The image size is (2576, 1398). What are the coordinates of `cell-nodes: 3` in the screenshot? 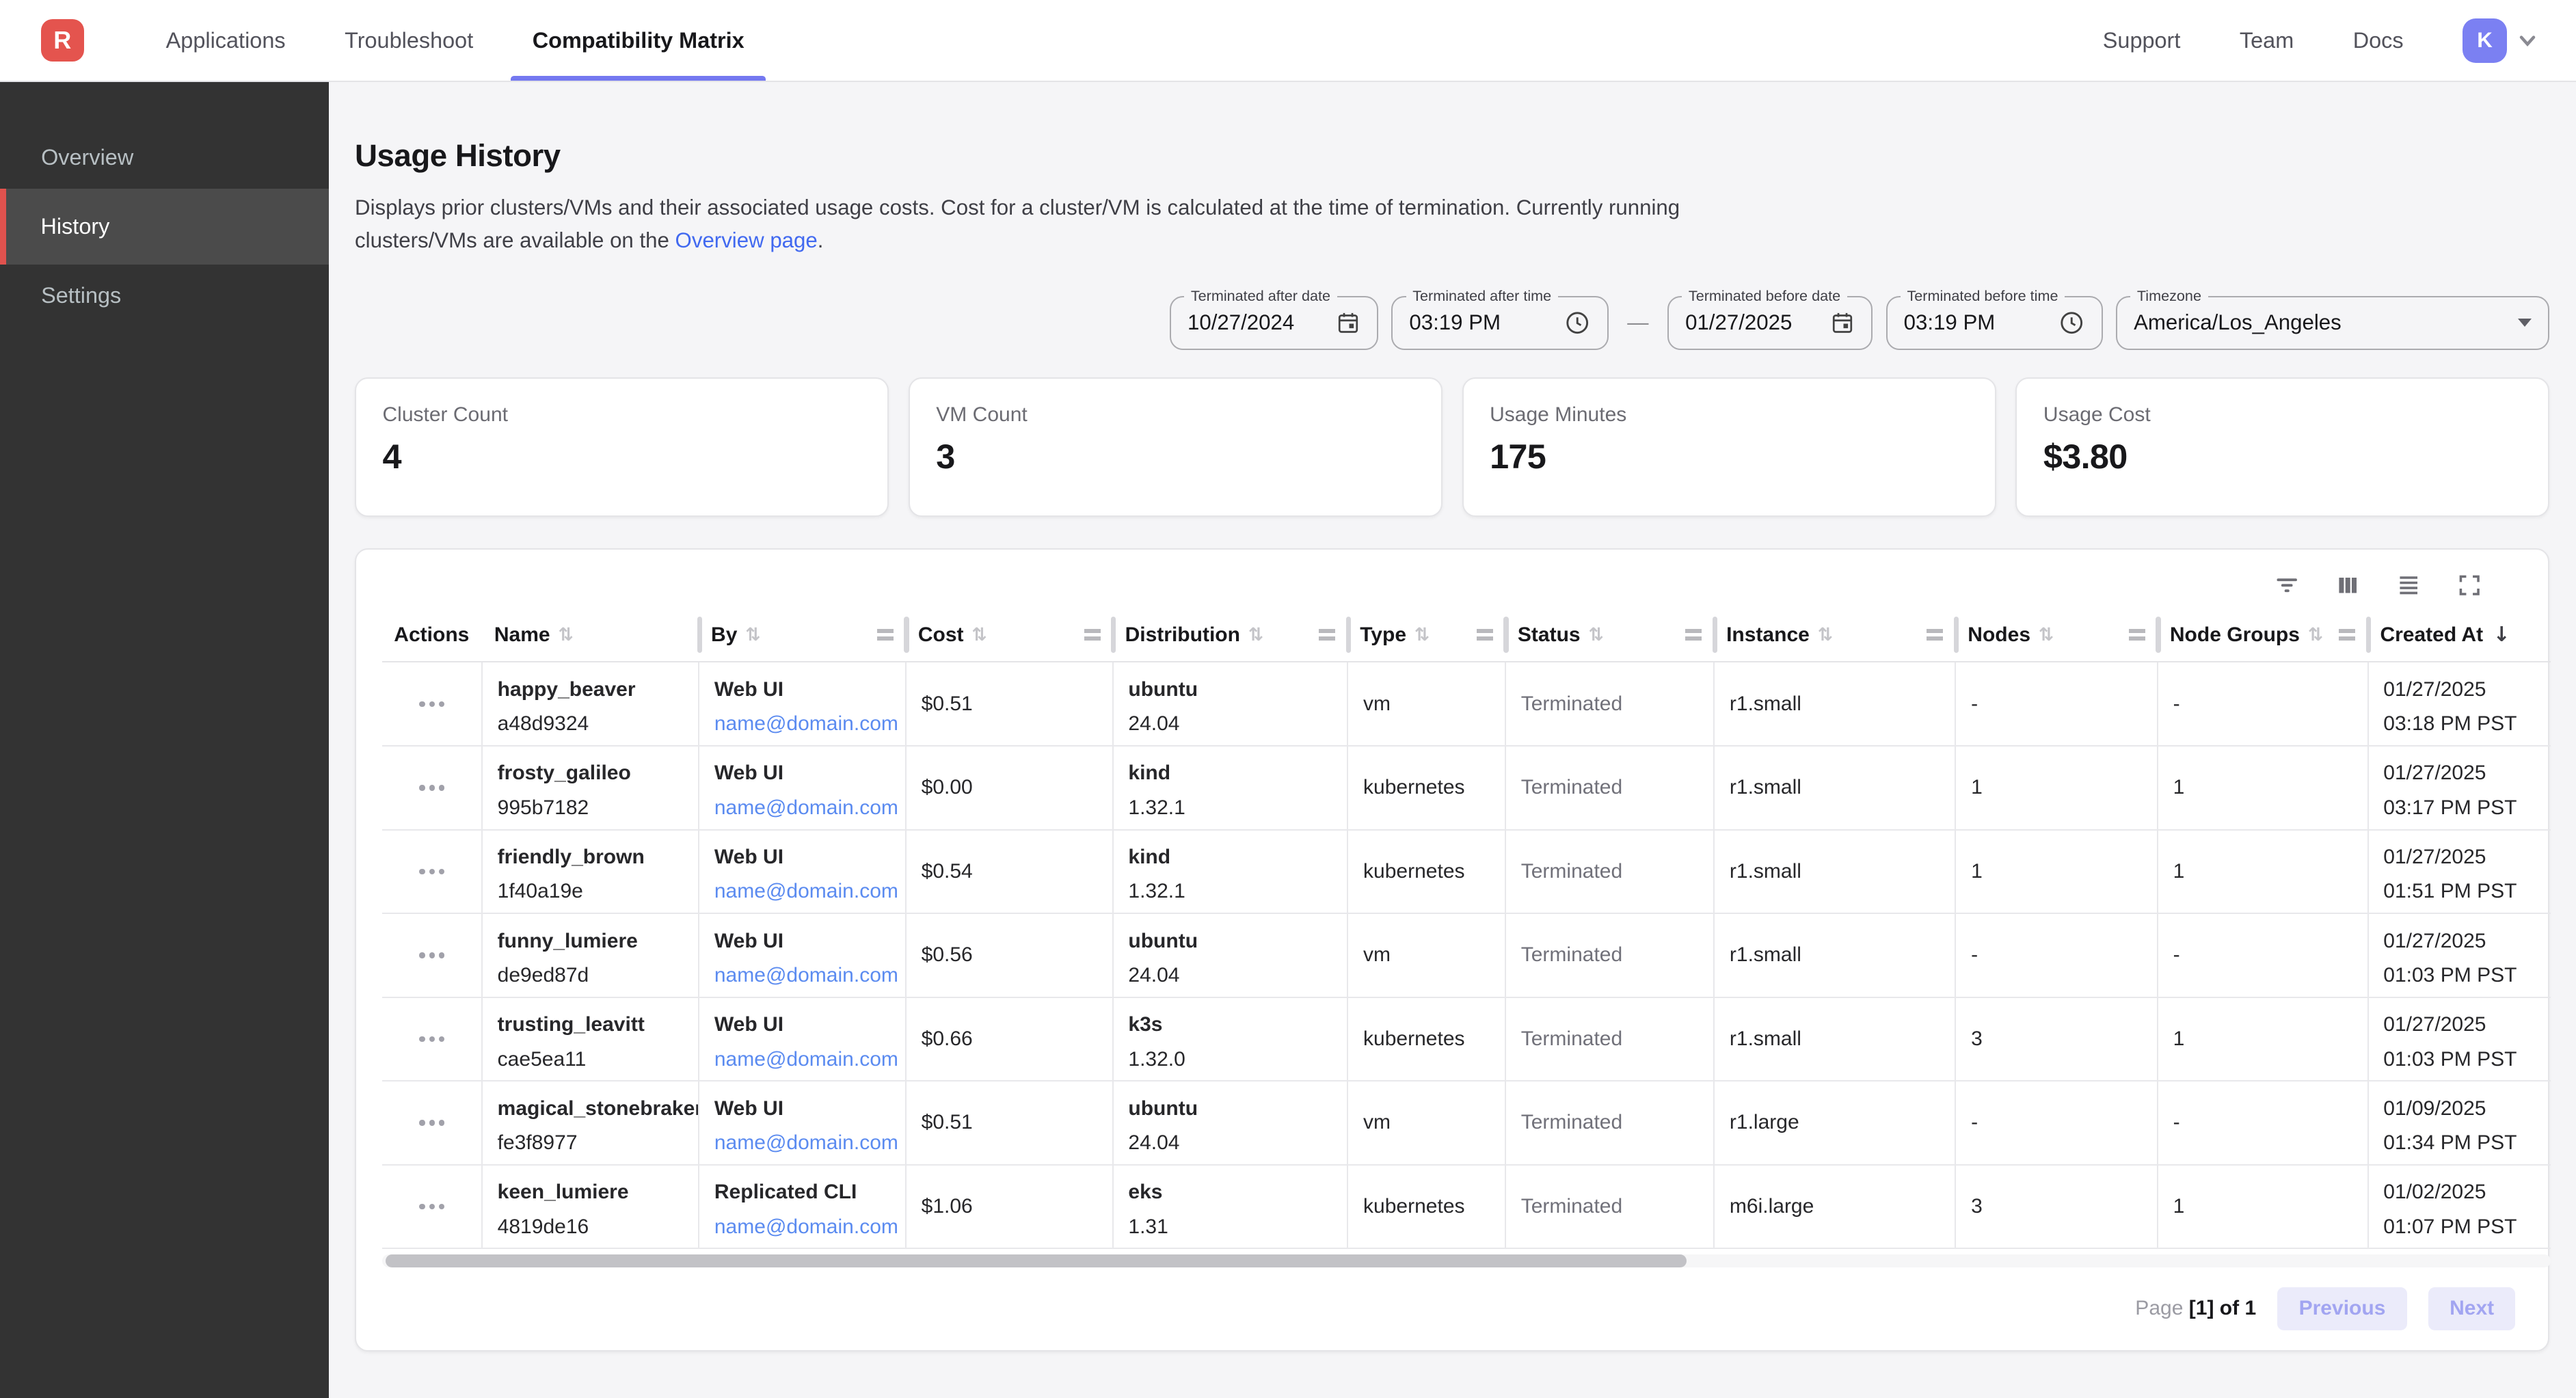 It's located at (2057, 1039).